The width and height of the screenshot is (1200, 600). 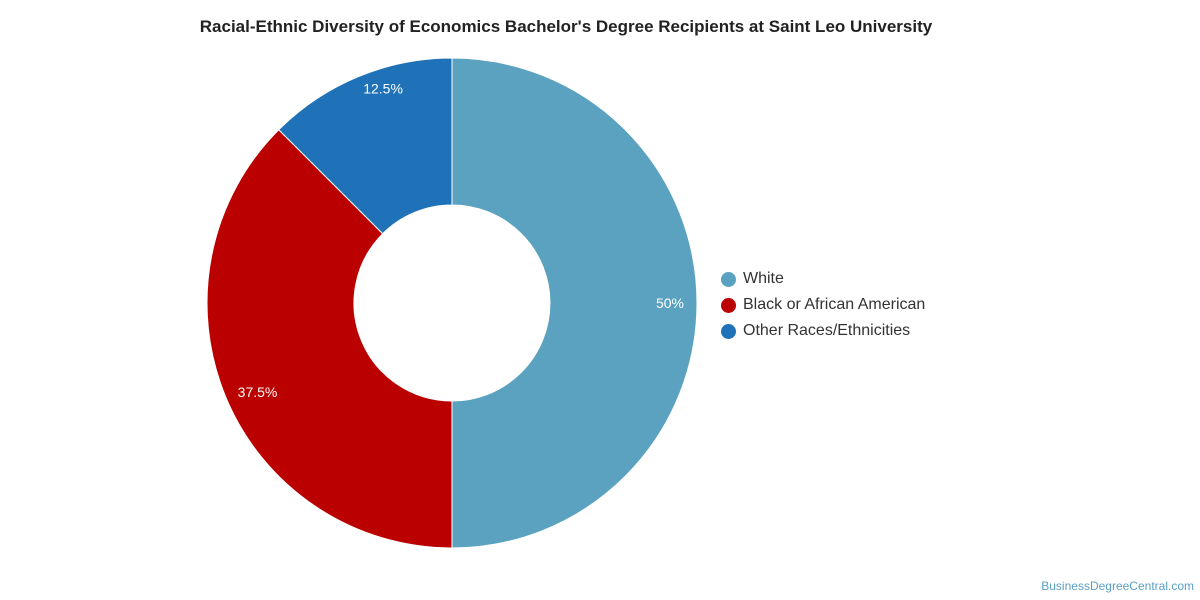 What do you see at coordinates (763, 278) in the screenshot?
I see `legend-label: White` at bounding box center [763, 278].